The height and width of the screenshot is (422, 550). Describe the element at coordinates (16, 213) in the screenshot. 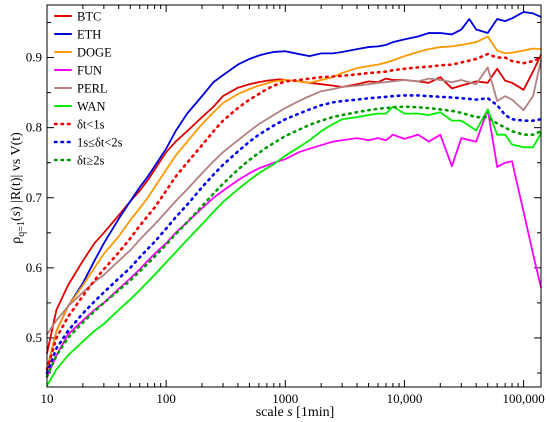

I see `y-axis-title-var: s` at that location.